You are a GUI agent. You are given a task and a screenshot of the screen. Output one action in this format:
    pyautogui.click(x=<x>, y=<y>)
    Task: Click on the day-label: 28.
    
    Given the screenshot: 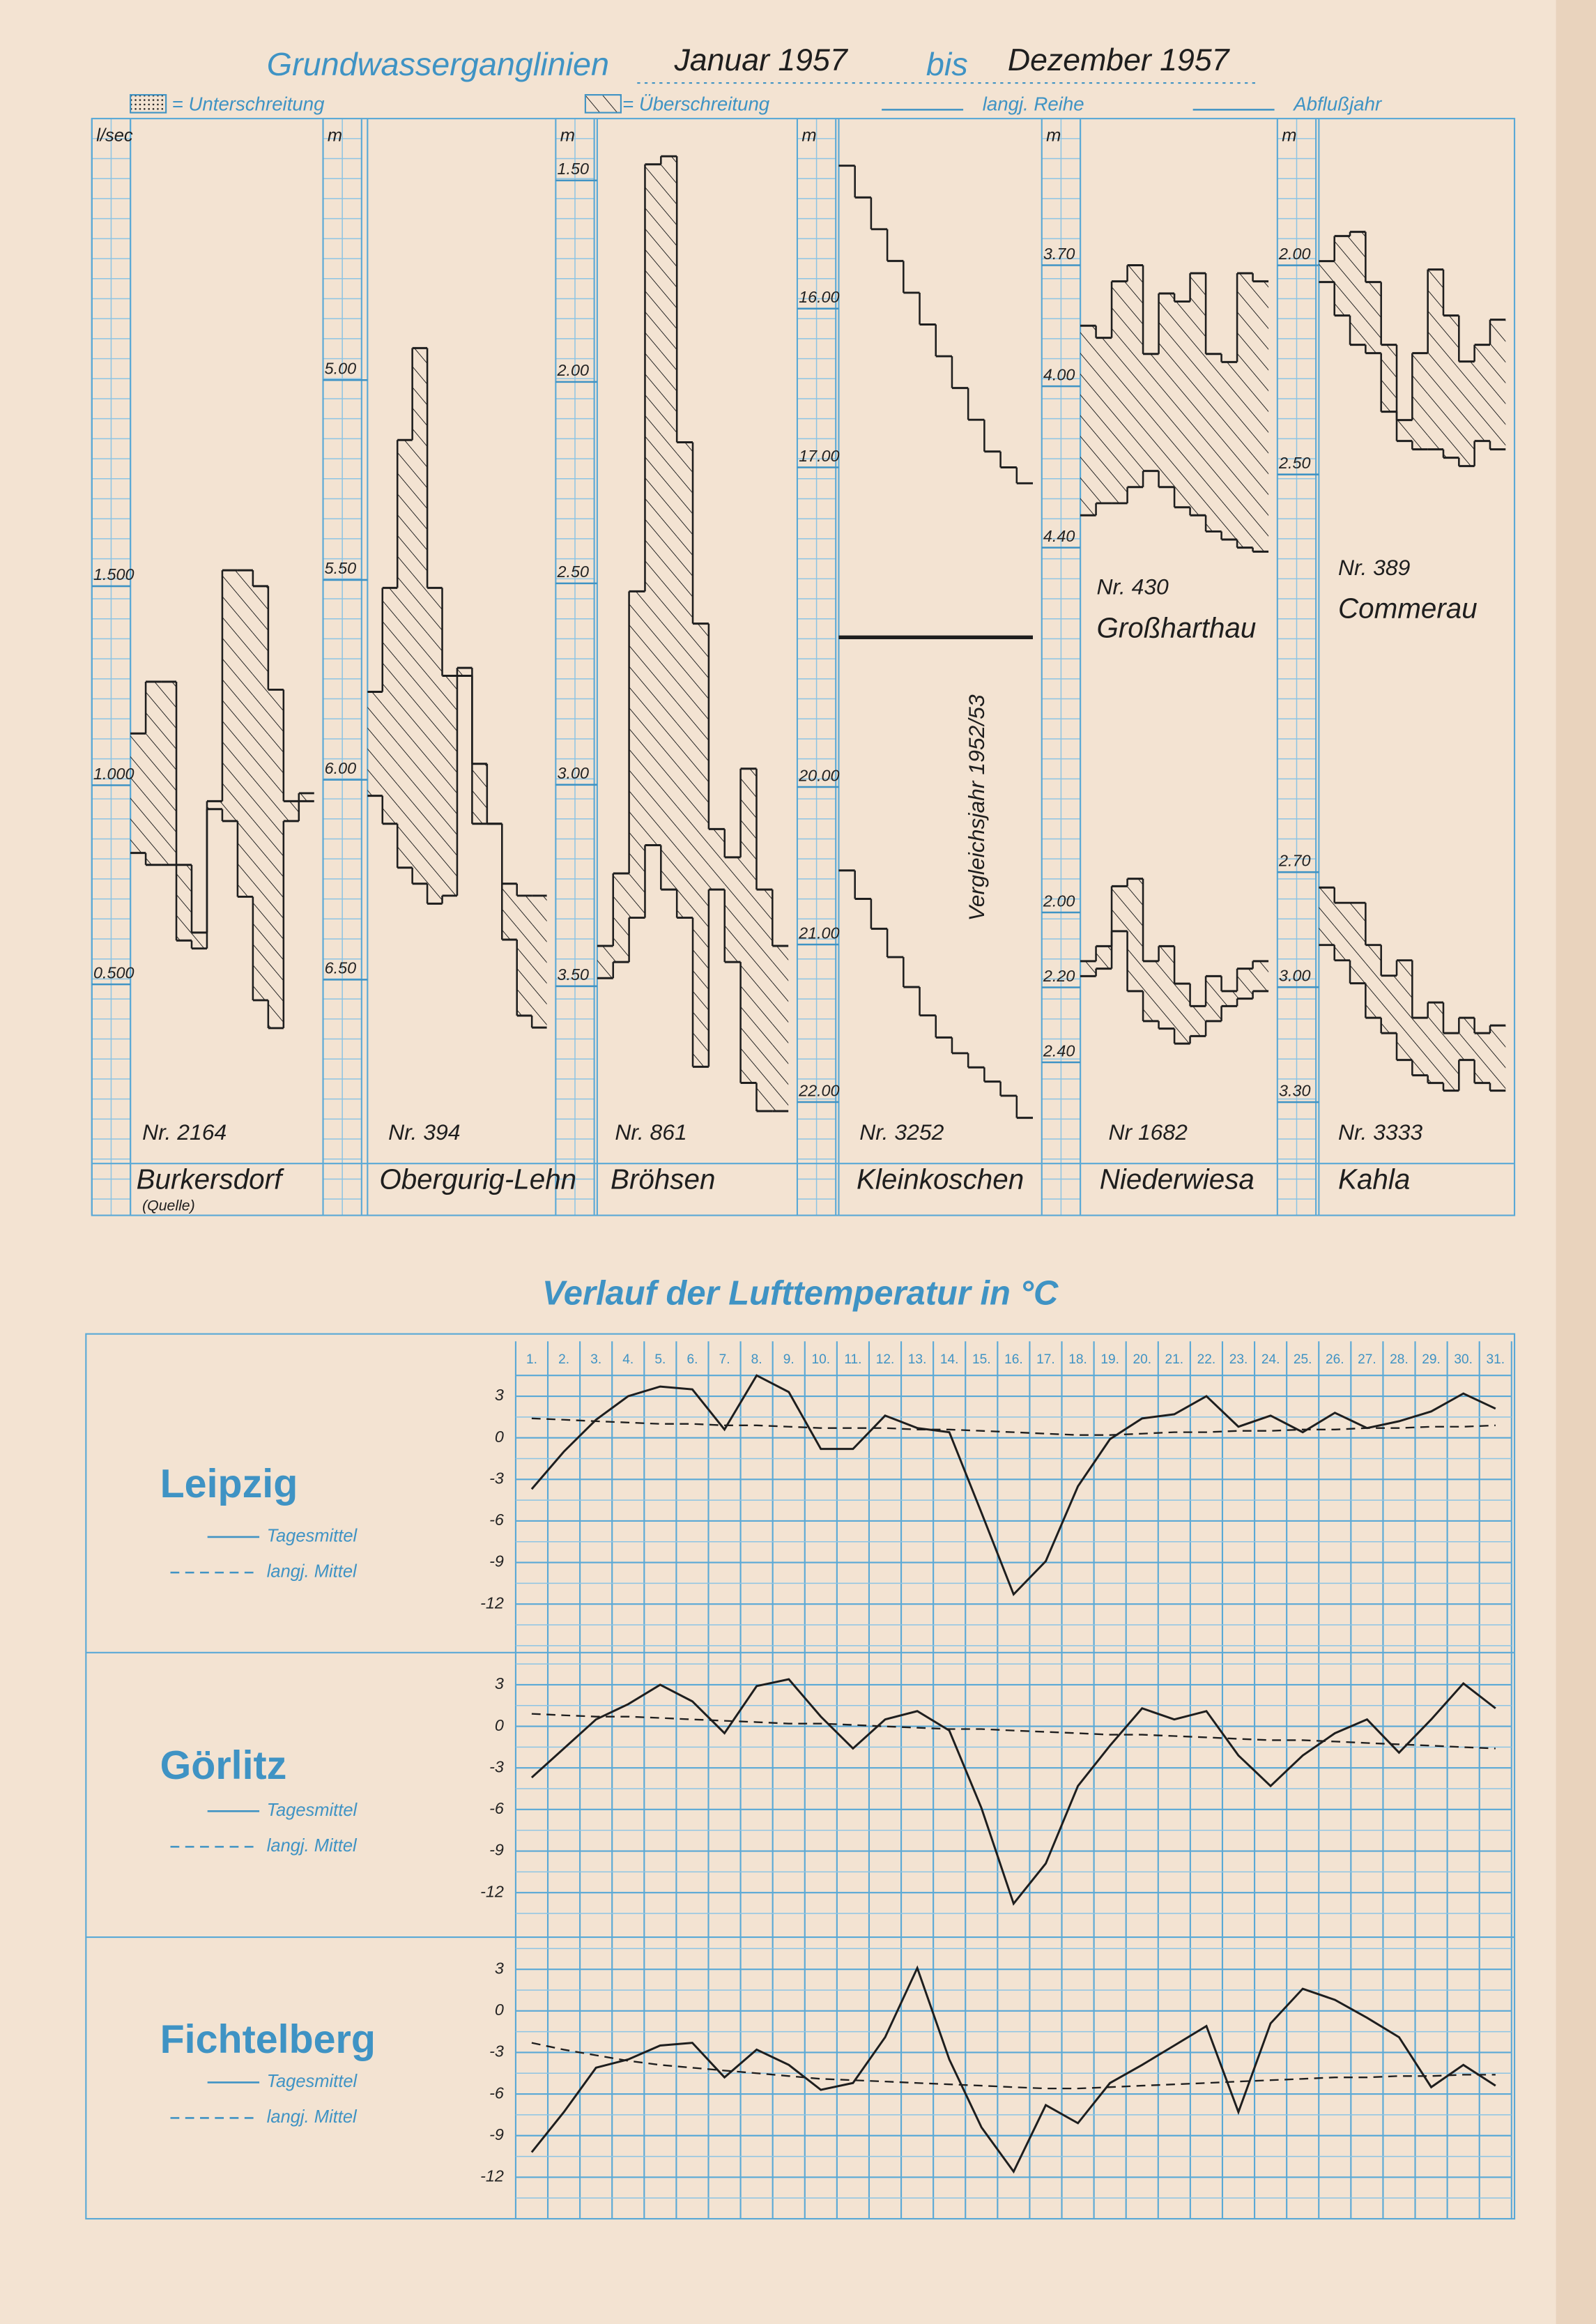 What is the action you would take?
    pyautogui.click(x=1399, y=1360)
    